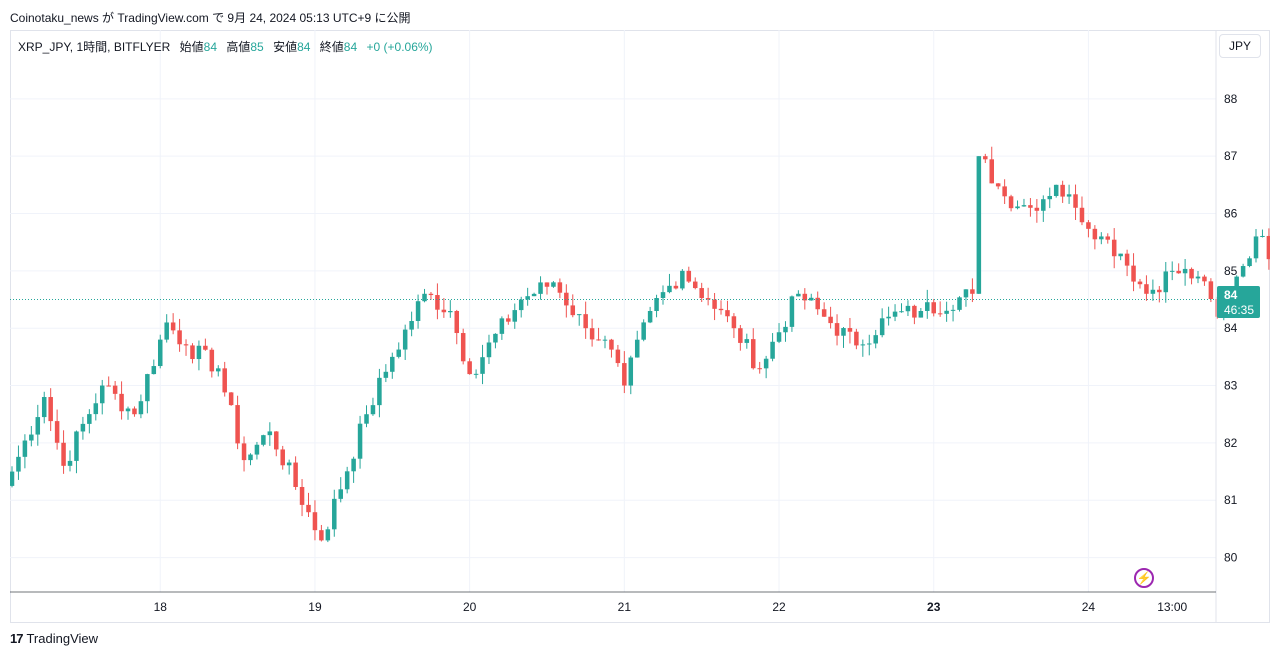  What do you see at coordinates (94, 47) in the screenshot?
I see `legend-symbol: XRP_JPY, 1時間, BITFLYER` at bounding box center [94, 47].